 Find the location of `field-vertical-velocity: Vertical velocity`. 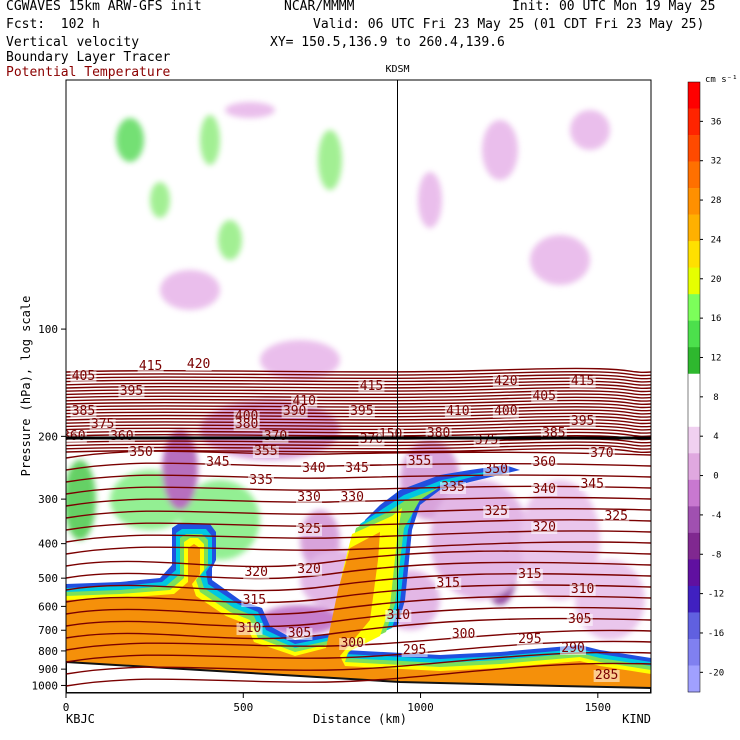

field-vertical-velocity: Vertical velocity is located at coordinates (73, 42).